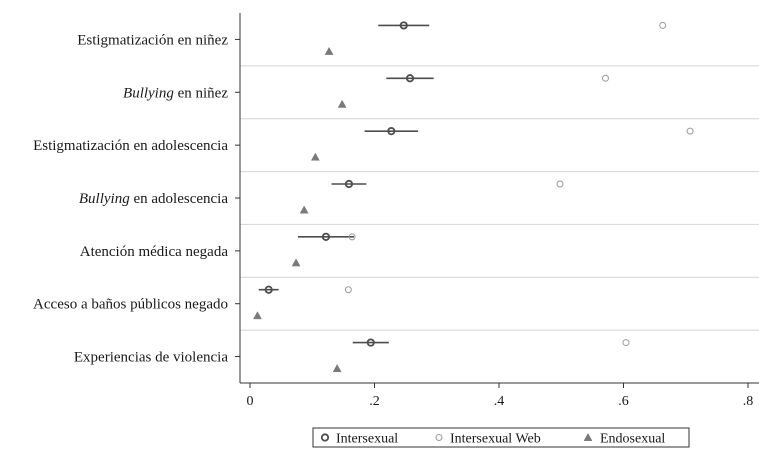  Describe the element at coordinates (367, 439) in the screenshot. I see `legend-label: Intersexual` at that location.